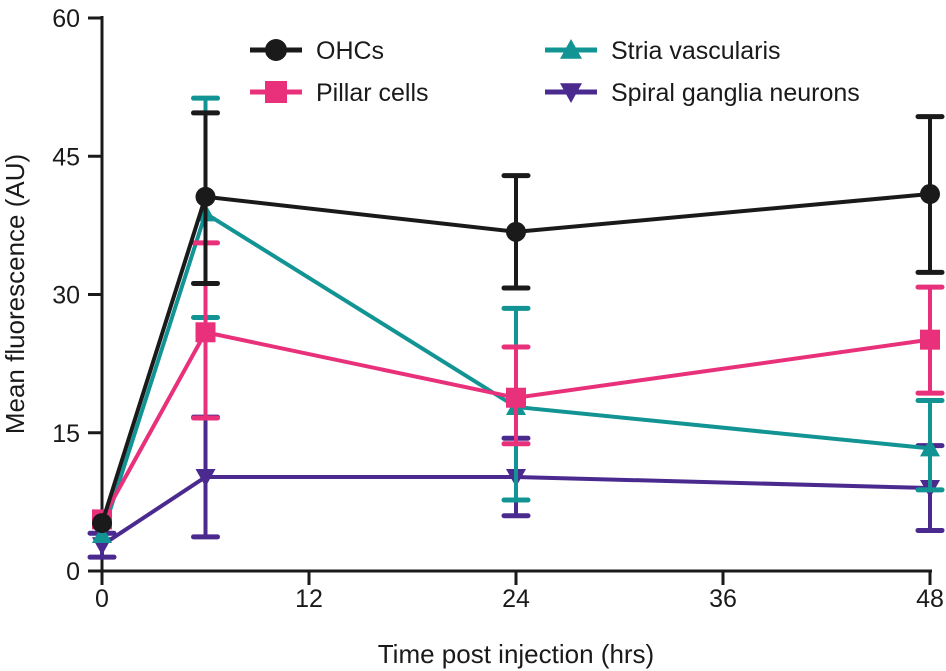 The height and width of the screenshot is (671, 946). I want to click on y-tick-label: 30, so click(66, 296).